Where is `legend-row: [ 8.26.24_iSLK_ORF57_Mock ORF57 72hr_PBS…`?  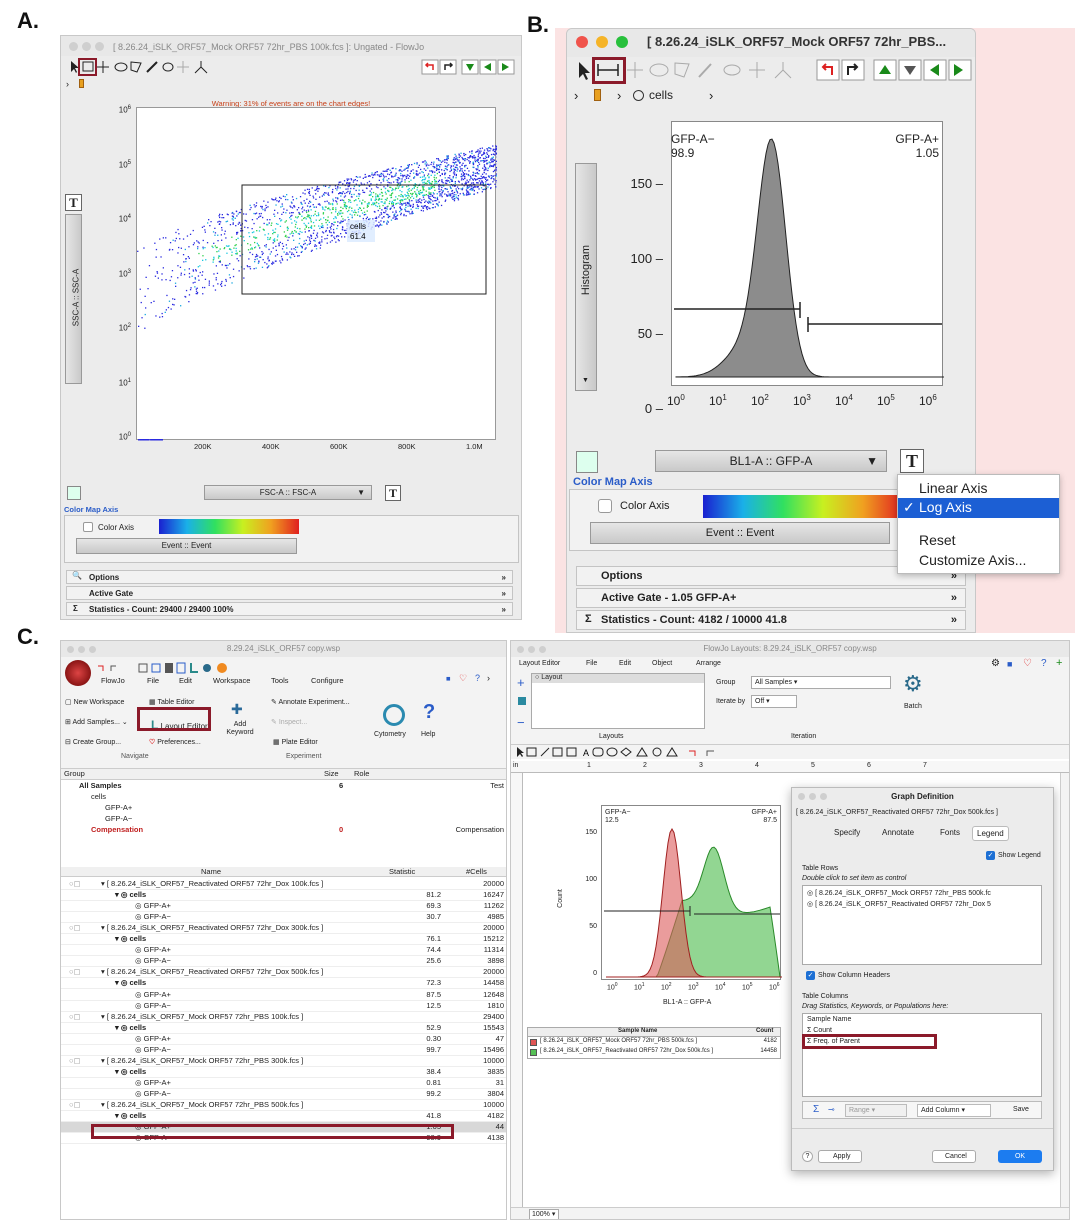 legend-row: [ 8.26.24_iSLK_ORF57_Mock ORF57 72hr_PBS… is located at coordinates (654, 1043).